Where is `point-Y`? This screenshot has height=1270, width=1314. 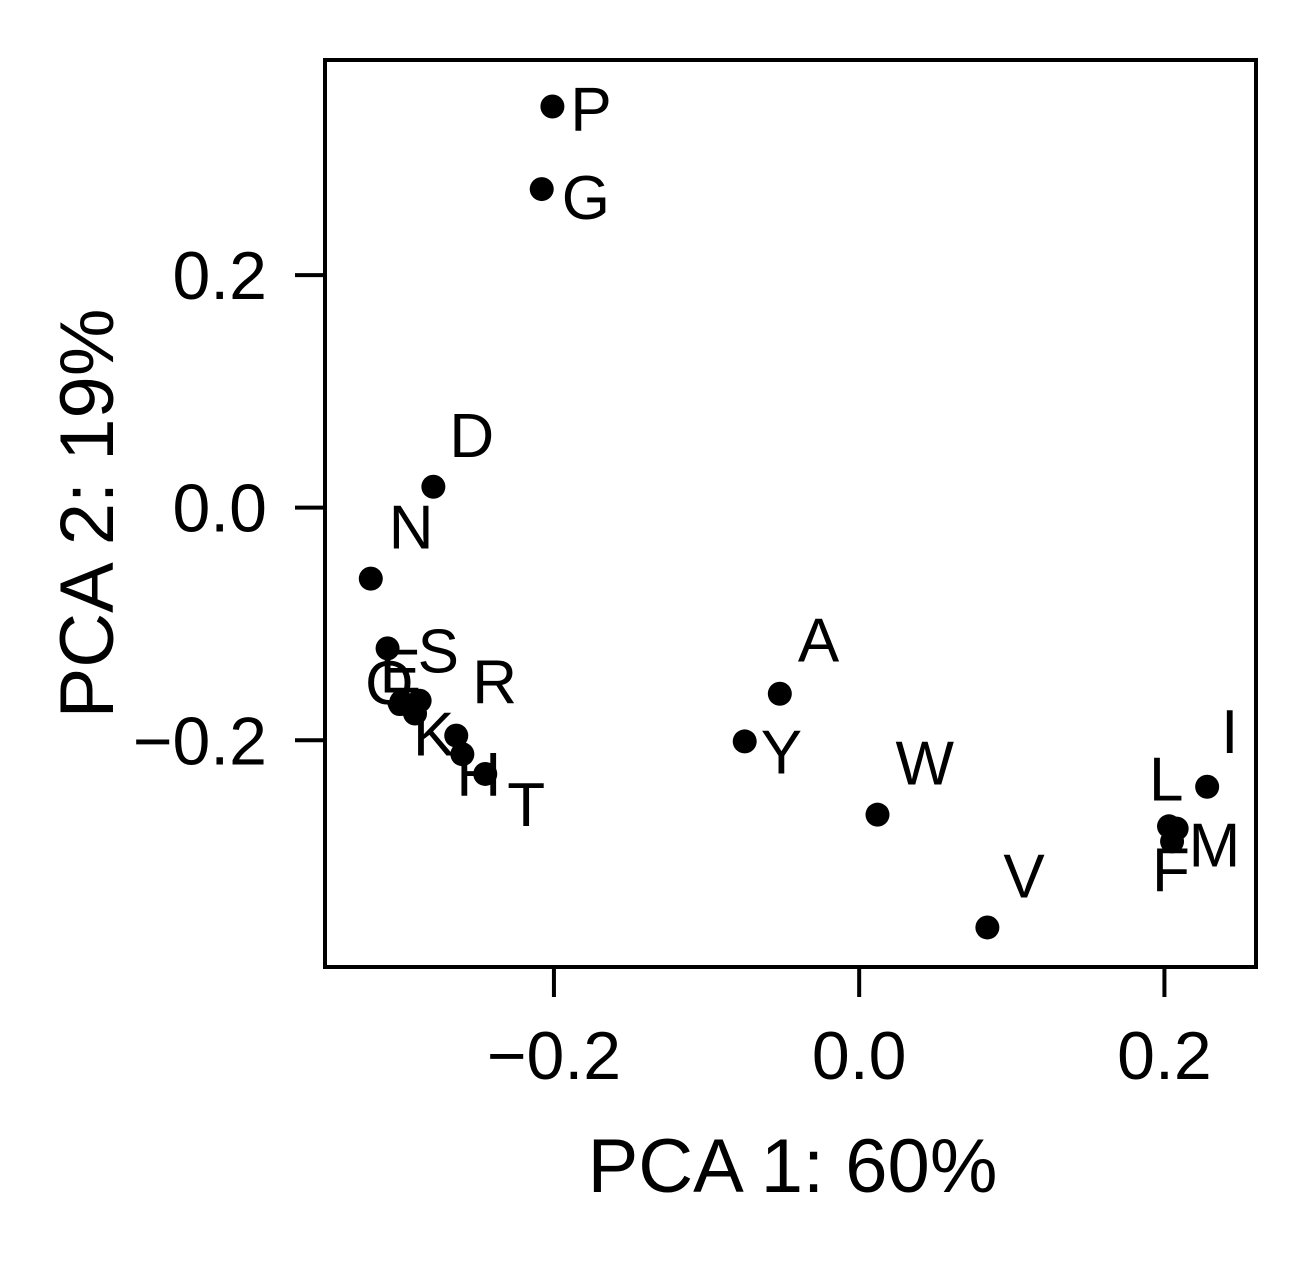
point-Y is located at coordinates (744, 741).